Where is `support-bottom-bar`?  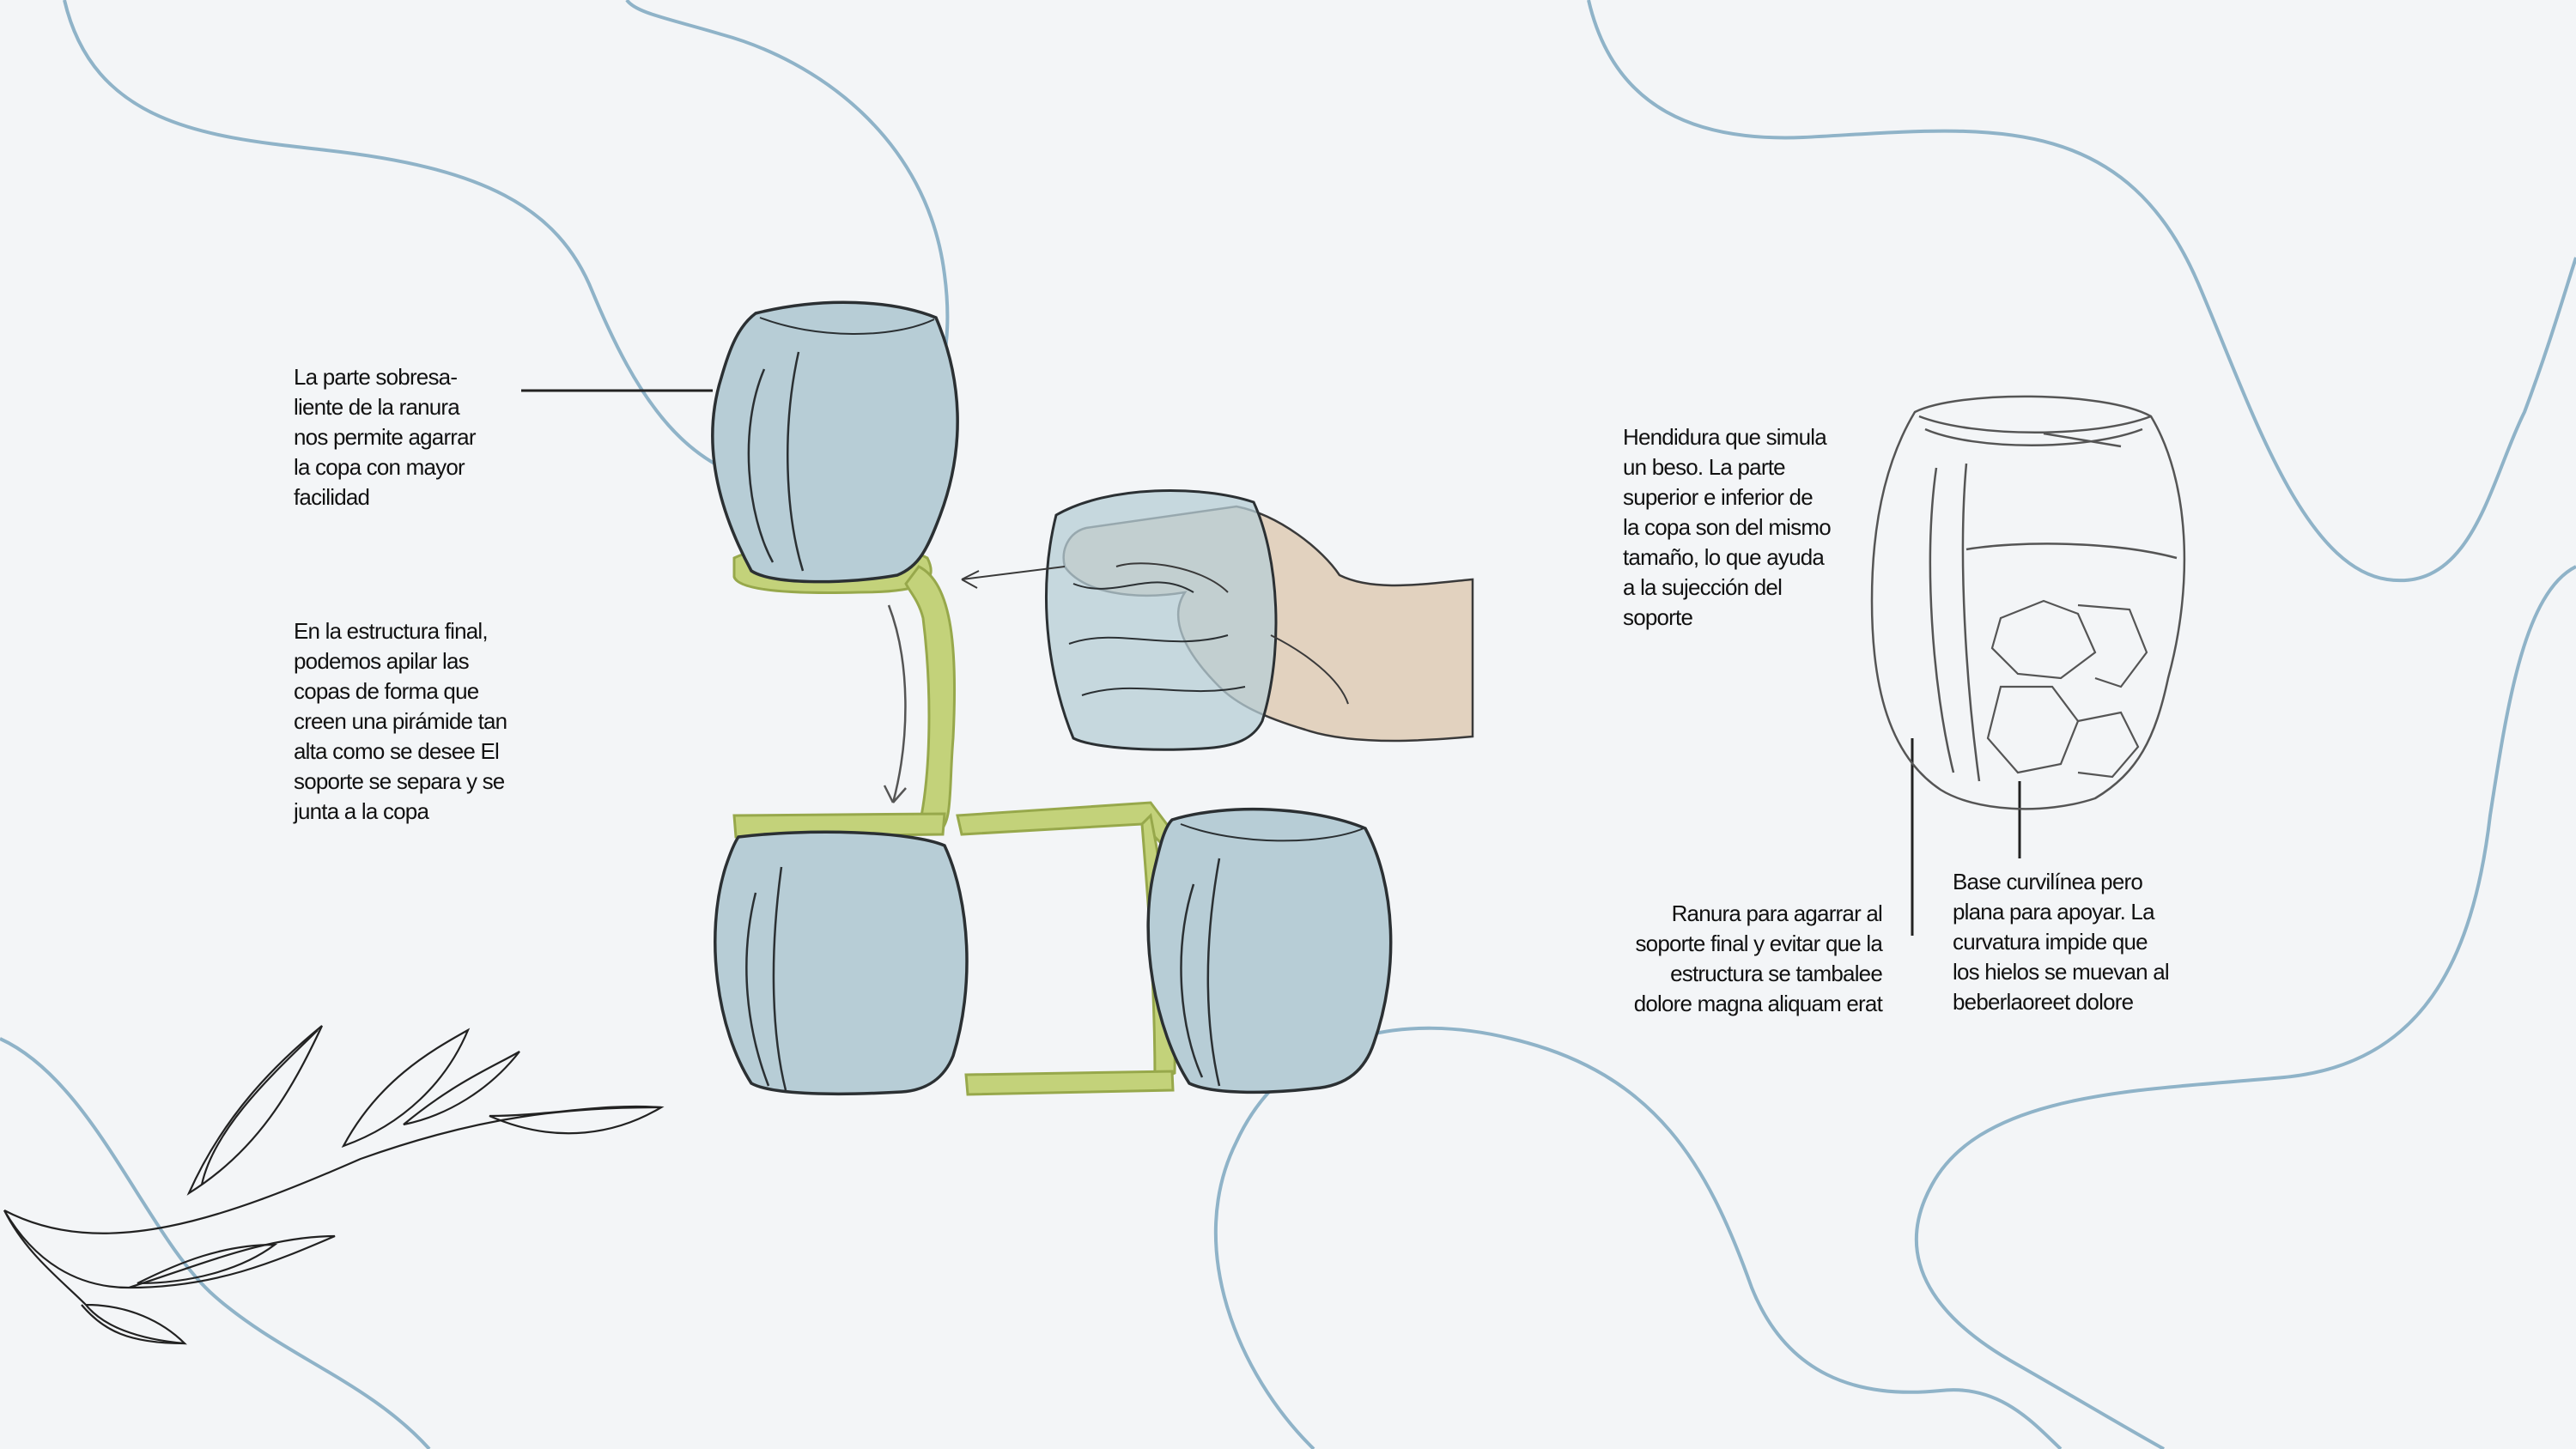 support-bottom-bar is located at coordinates (1069, 1083).